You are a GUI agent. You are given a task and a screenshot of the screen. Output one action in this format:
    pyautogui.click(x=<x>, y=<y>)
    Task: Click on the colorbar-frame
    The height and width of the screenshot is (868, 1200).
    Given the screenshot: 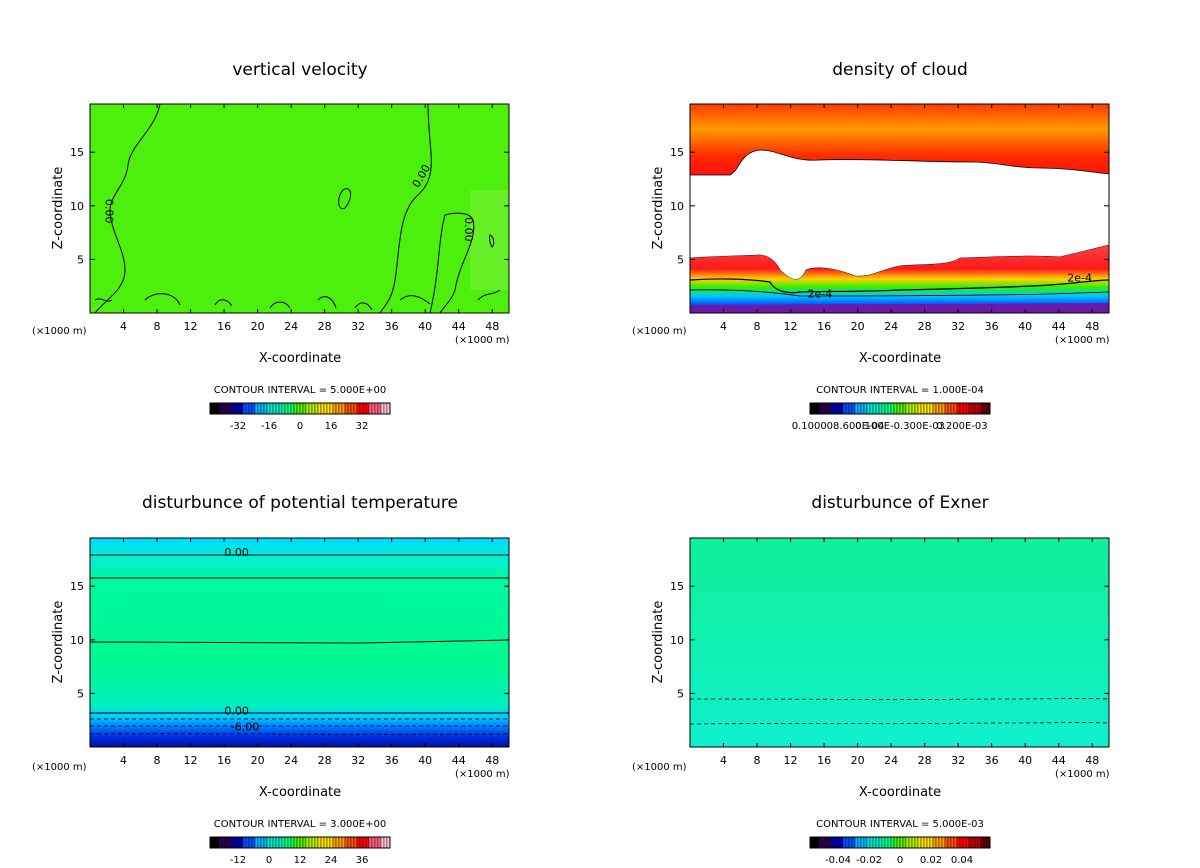 What is the action you would take?
    pyautogui.click(x=300, y=842)
    